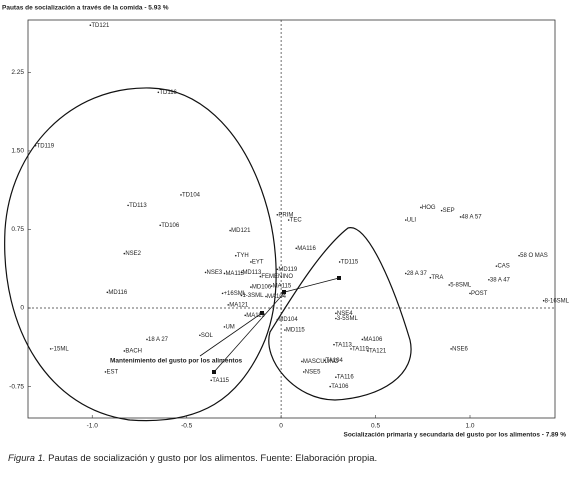  Describe the element at coordinates (534, 256) in the screenshot. I see `point-label: 58 O MAS` at that location.